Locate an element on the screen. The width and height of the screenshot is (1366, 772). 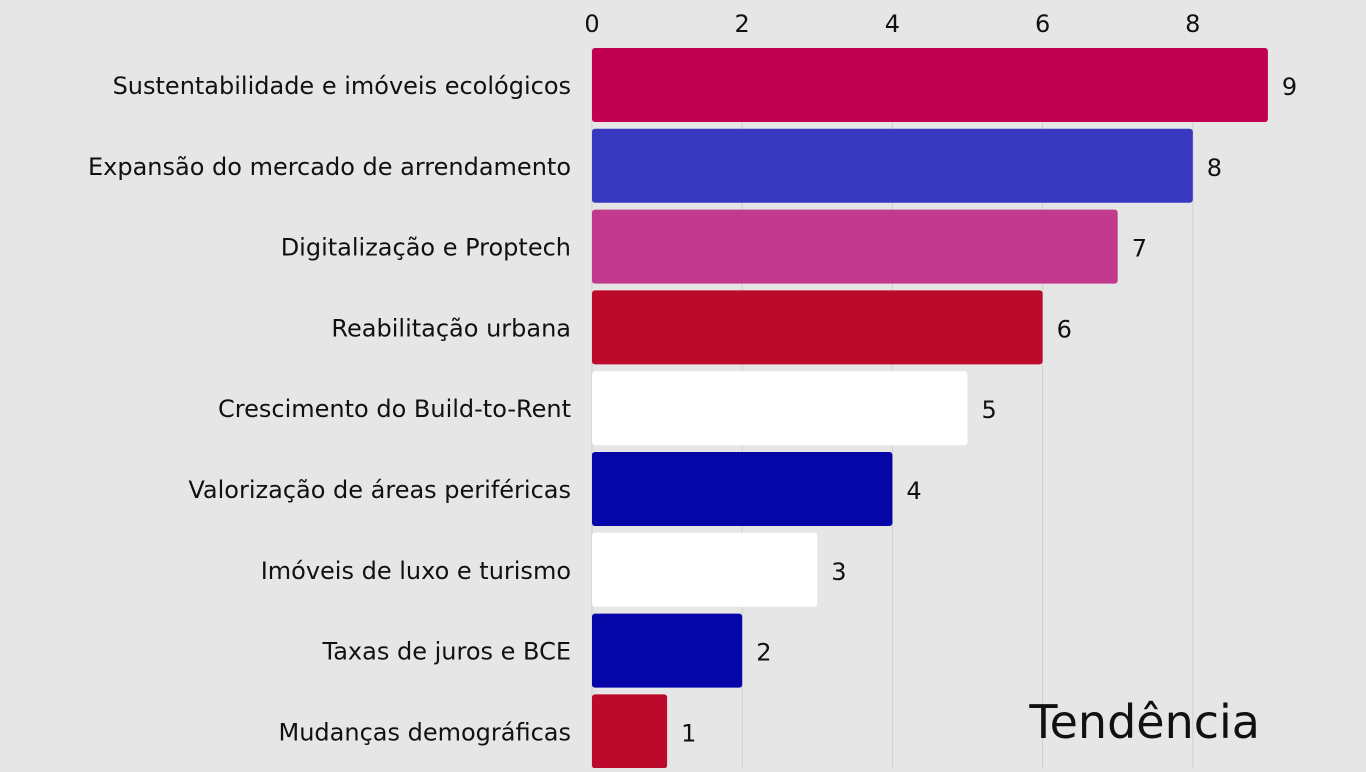
value-label: 6 is located at coordinates (1064, 329).